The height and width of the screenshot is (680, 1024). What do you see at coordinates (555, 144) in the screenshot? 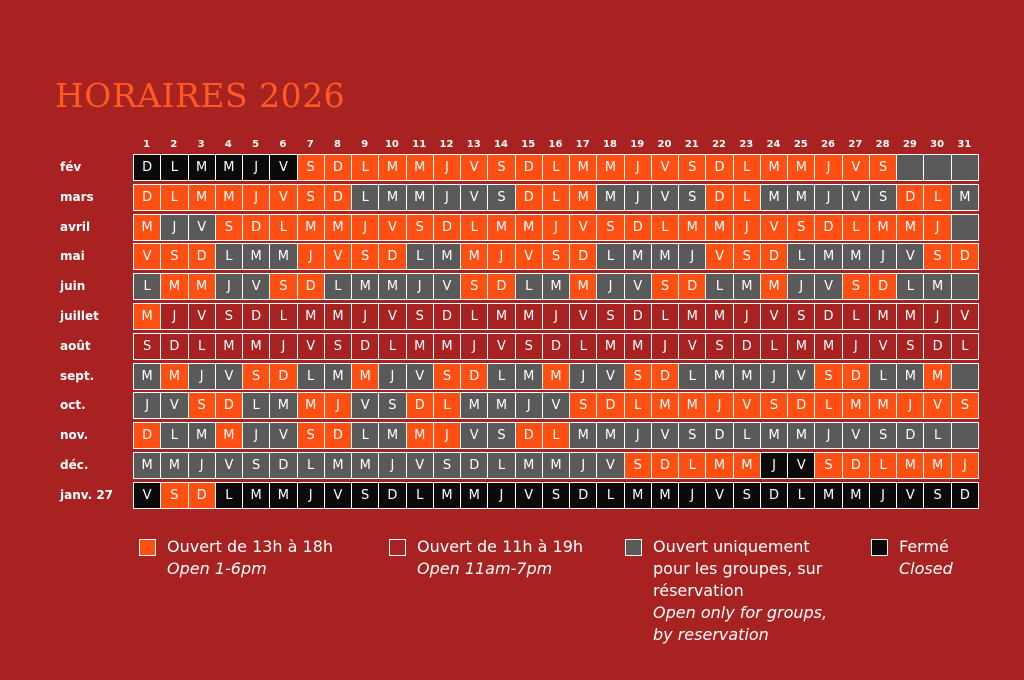
I see `day-number: 16` at bounding box center [555, 144].